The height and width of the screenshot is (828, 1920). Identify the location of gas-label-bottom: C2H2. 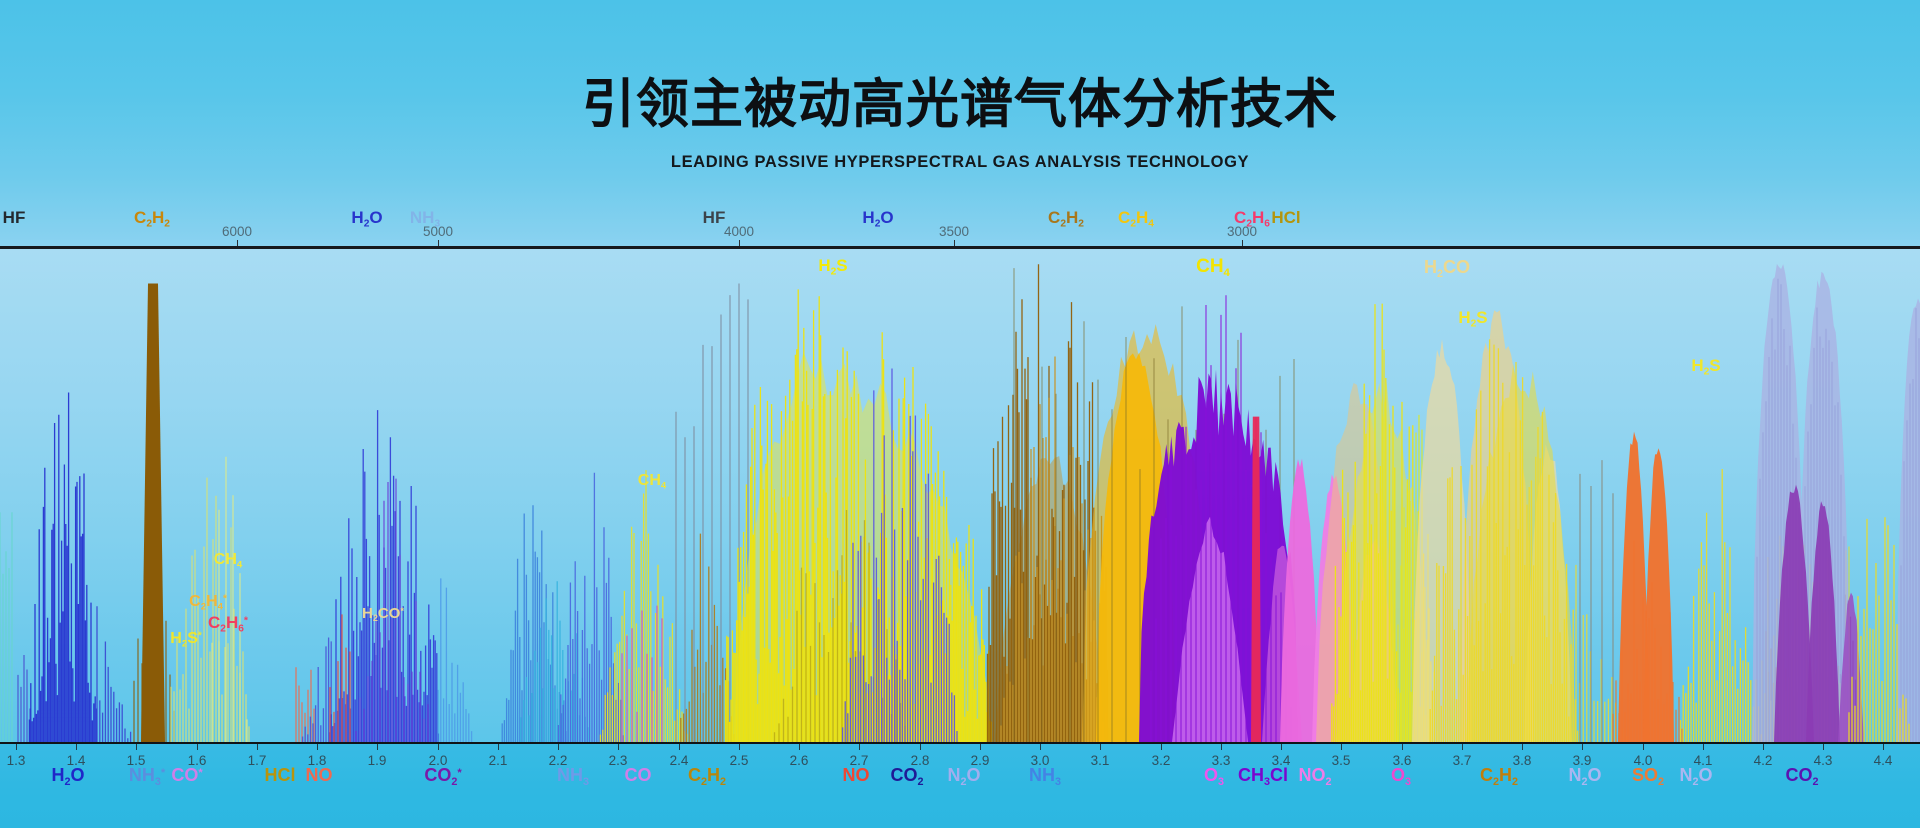
(707, 776).